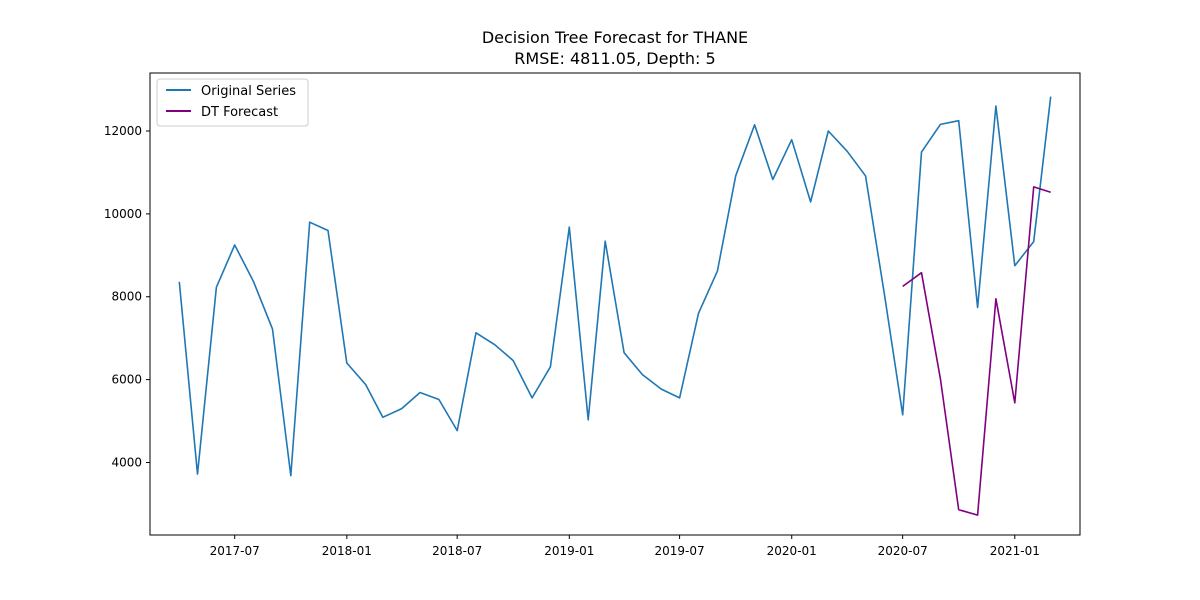 This screenshot has height=600, width=1200. What do you see at coordinates (123, 131) in the screenshot?
I see `y-tick-label: 12000` at bounding box center [123, 131].